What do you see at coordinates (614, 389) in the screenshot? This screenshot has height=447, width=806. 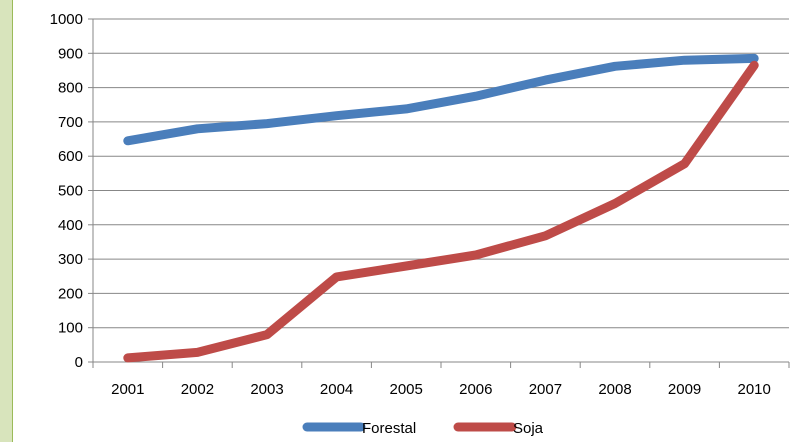 I see `x-tick-label: 2008` at bounding box center [614, 389].